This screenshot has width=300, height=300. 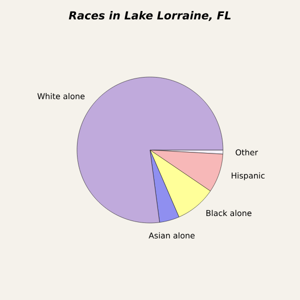 I want to click on slice-label: Black alone, so click(x=229, y=213).